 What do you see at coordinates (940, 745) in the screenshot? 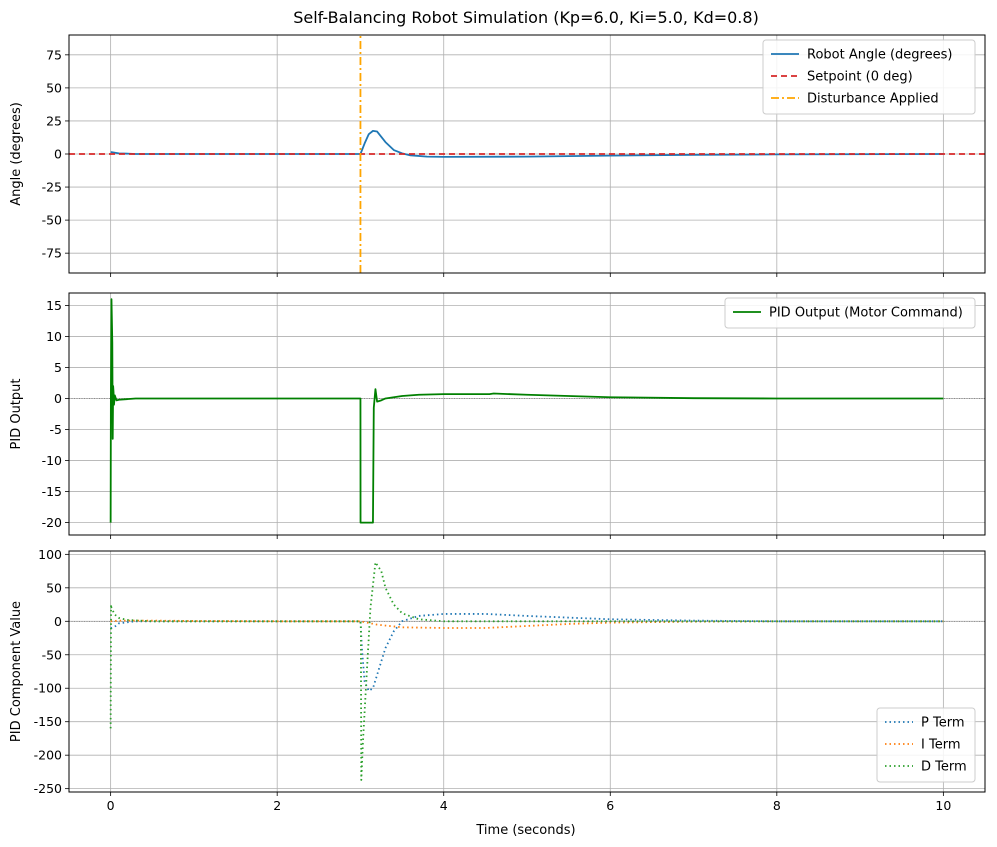
I see `legend-label-i-term: I Term` at bounding box center [940, 745].